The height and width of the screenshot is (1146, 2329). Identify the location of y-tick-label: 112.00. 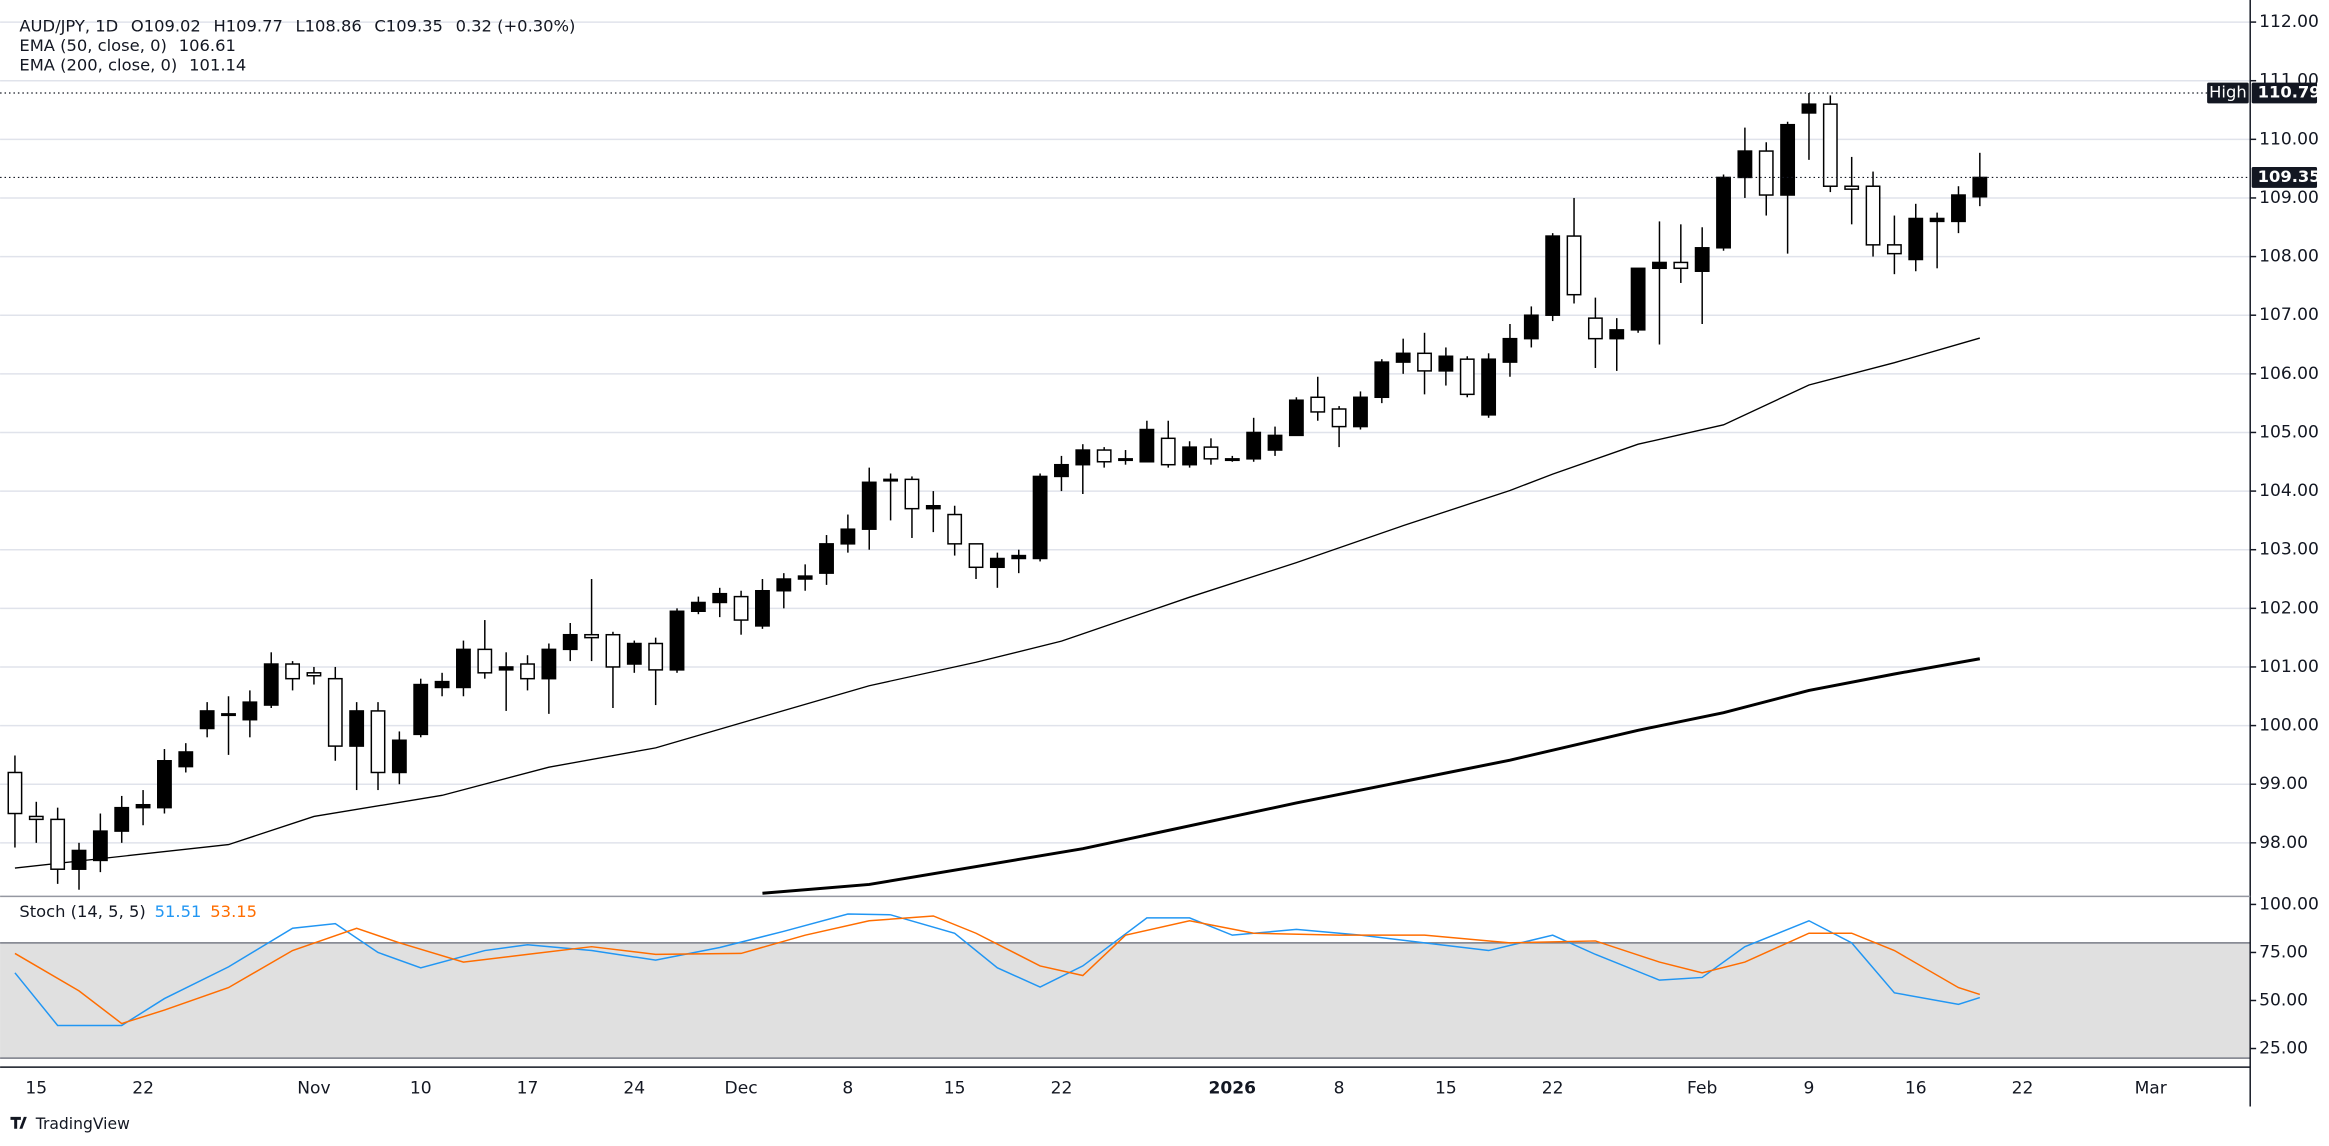
(2289, 22).